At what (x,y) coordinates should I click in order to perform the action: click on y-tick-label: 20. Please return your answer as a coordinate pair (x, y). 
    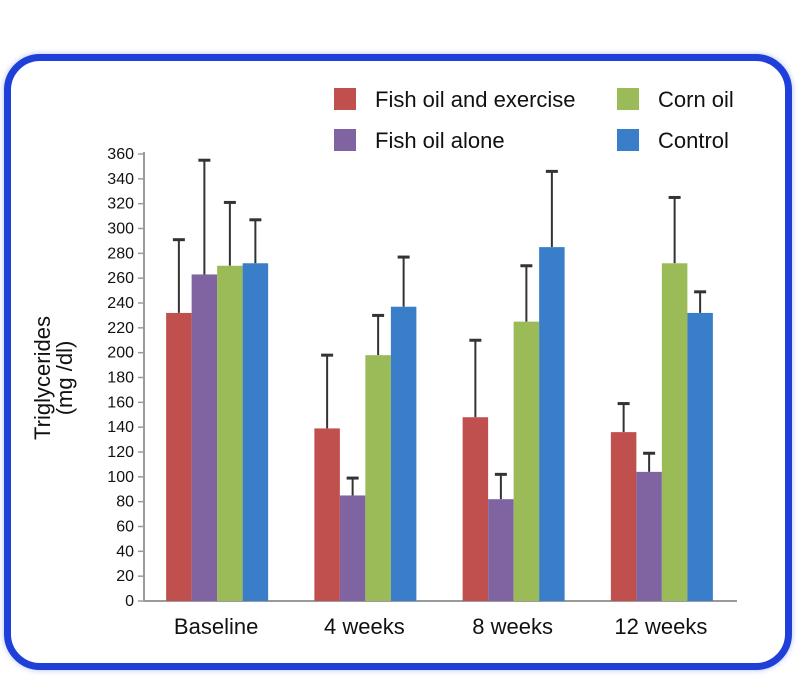
    Looking at the image, I should click on (125, 576).